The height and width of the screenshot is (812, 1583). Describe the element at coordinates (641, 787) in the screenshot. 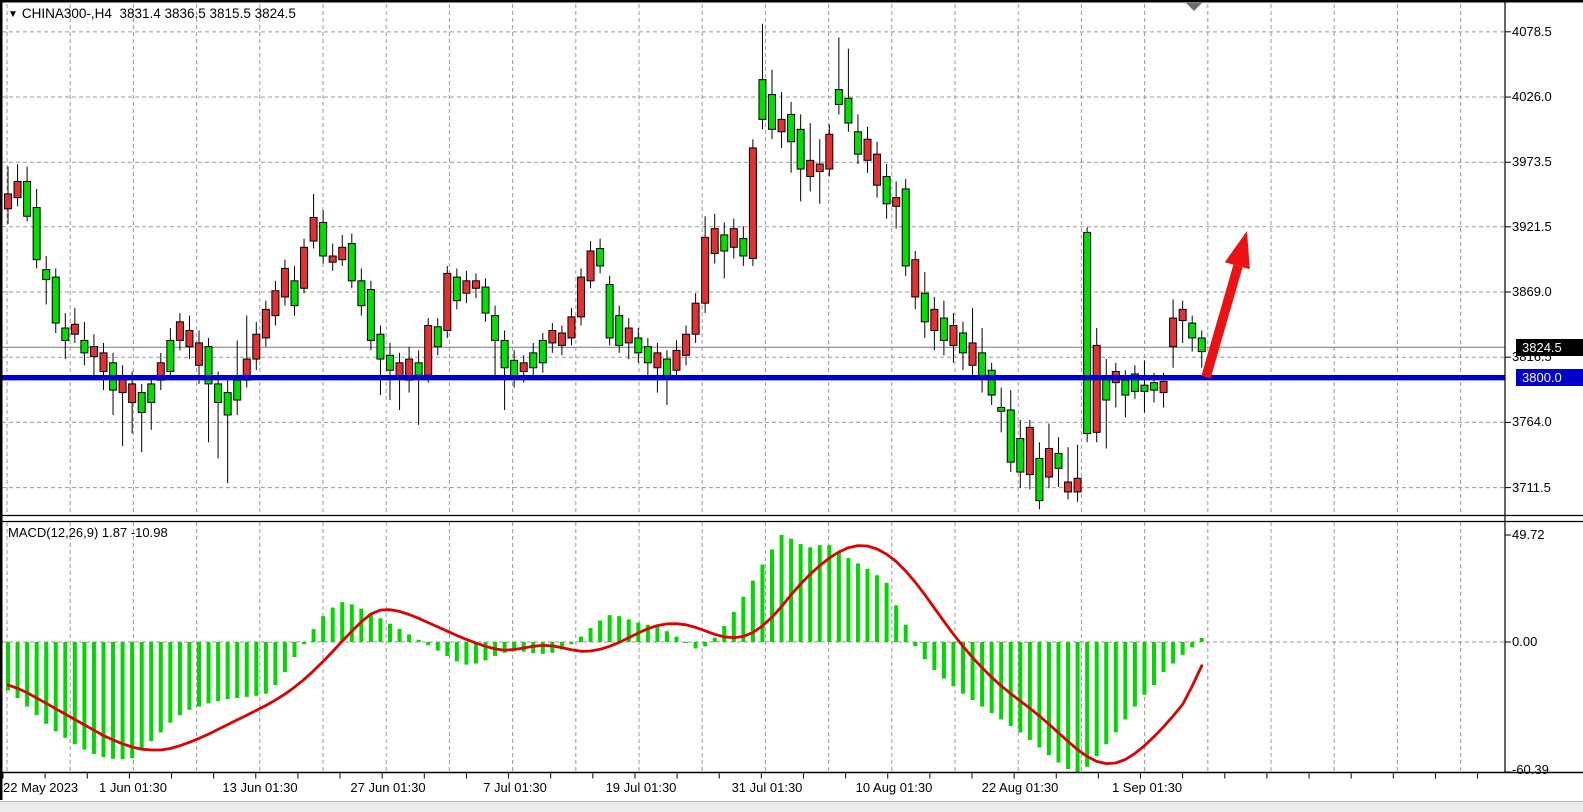

I see `time-tick: 19 Jul 01:30` at that location.